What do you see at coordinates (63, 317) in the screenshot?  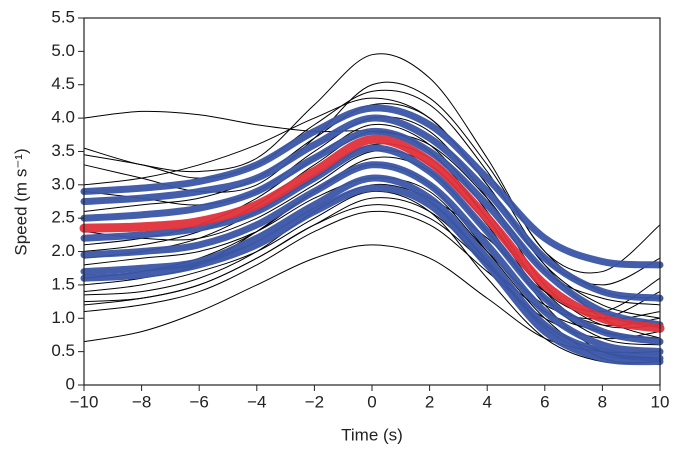 I see `y-tick-label: 1.0` at bounding box center [63, 317].